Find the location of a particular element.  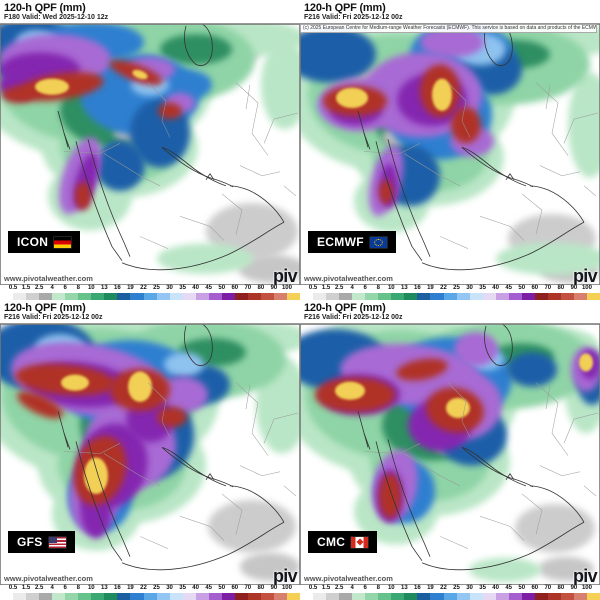

model-name: ICON is located at coordinates (33, 242).